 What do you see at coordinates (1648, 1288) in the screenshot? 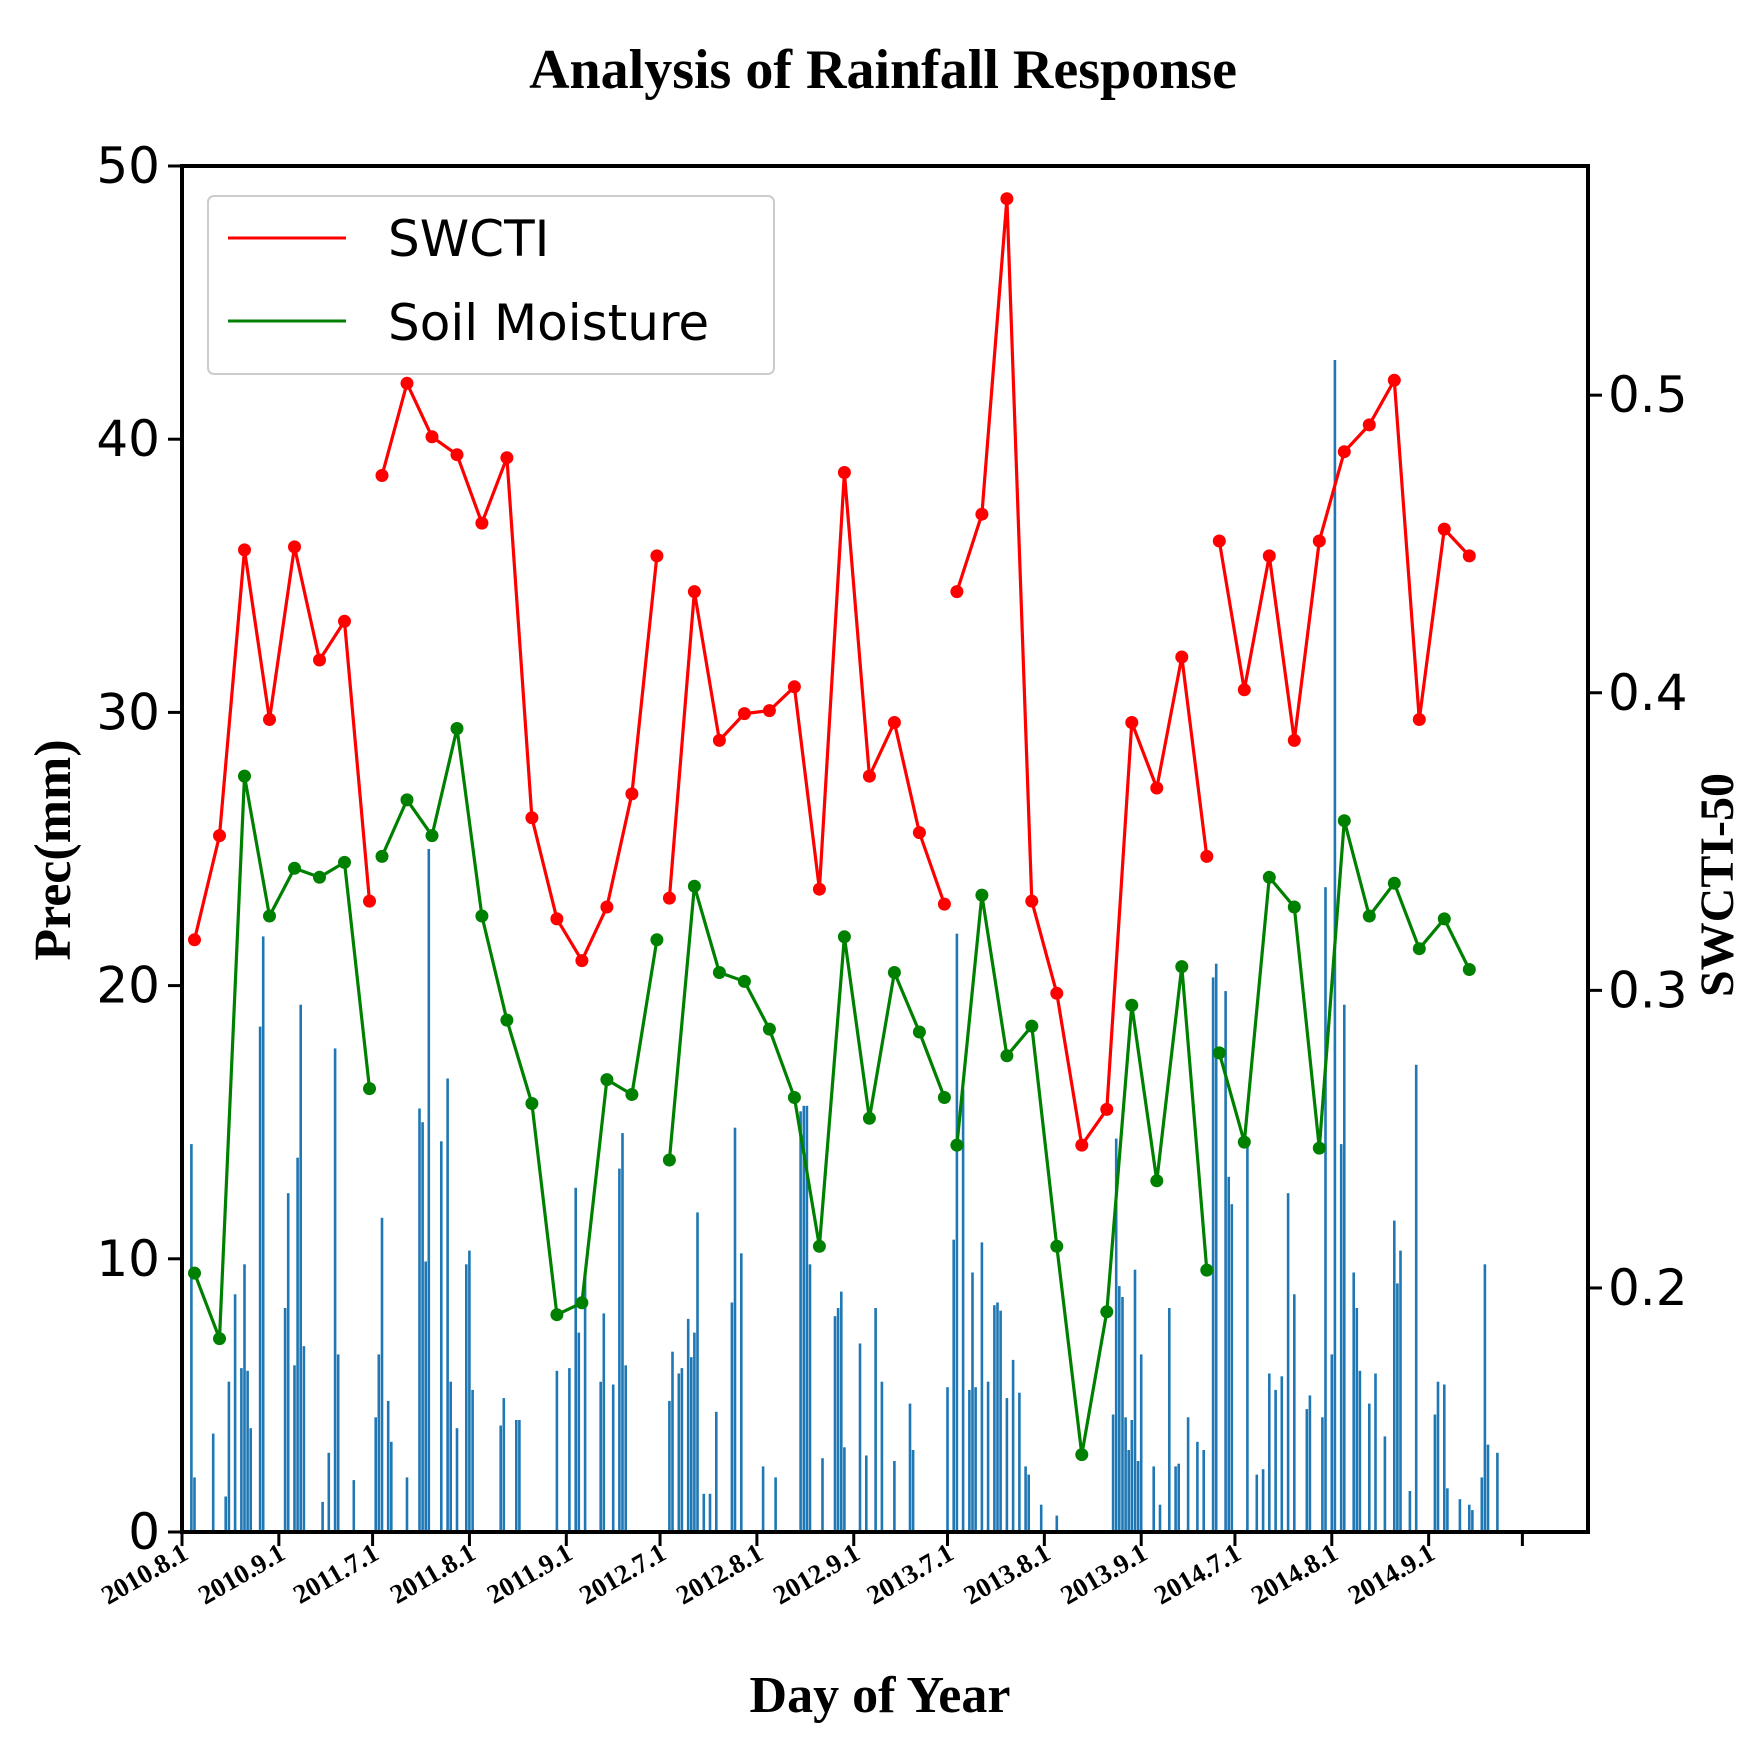
I see `right-tick-label: 0.2` at bounding box center [1648, 1288].